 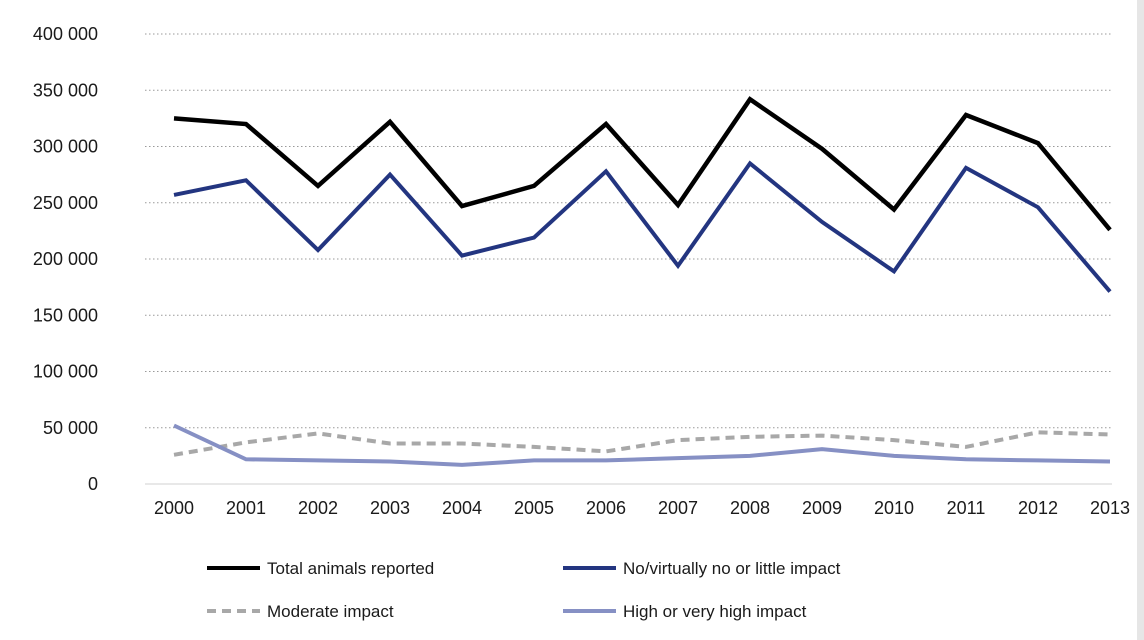 What do you see at coordinates (715, 611) in the screenshot?
I see `legend-label: High or very high impact` at bounding box center [715, 611].